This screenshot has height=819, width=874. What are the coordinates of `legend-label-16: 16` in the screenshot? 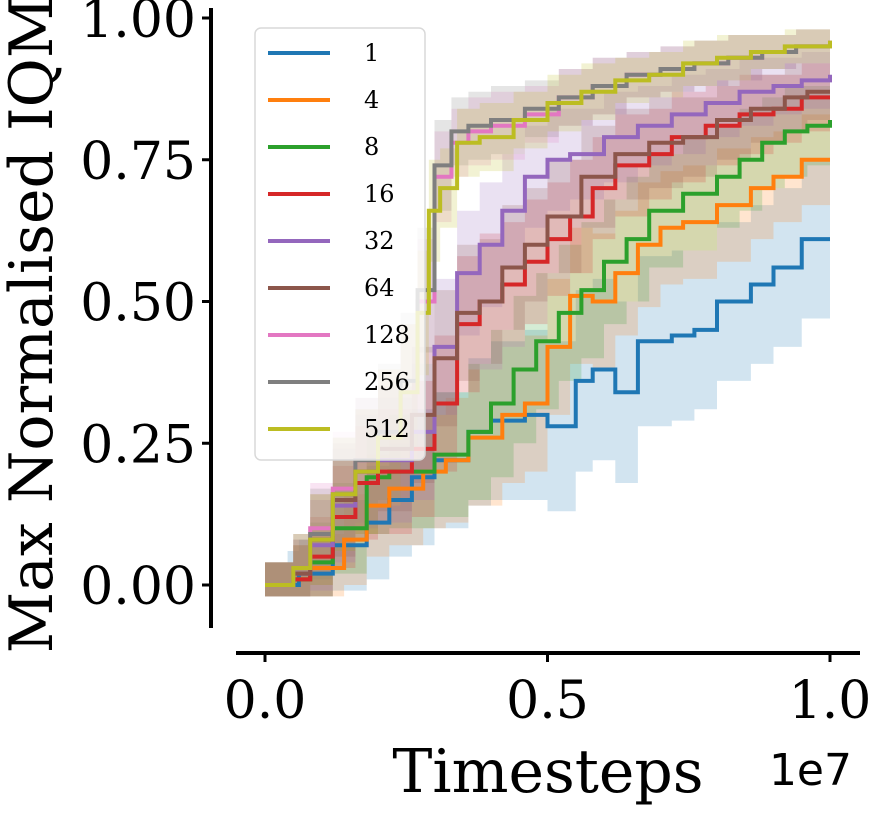 It's located at (379, 194).